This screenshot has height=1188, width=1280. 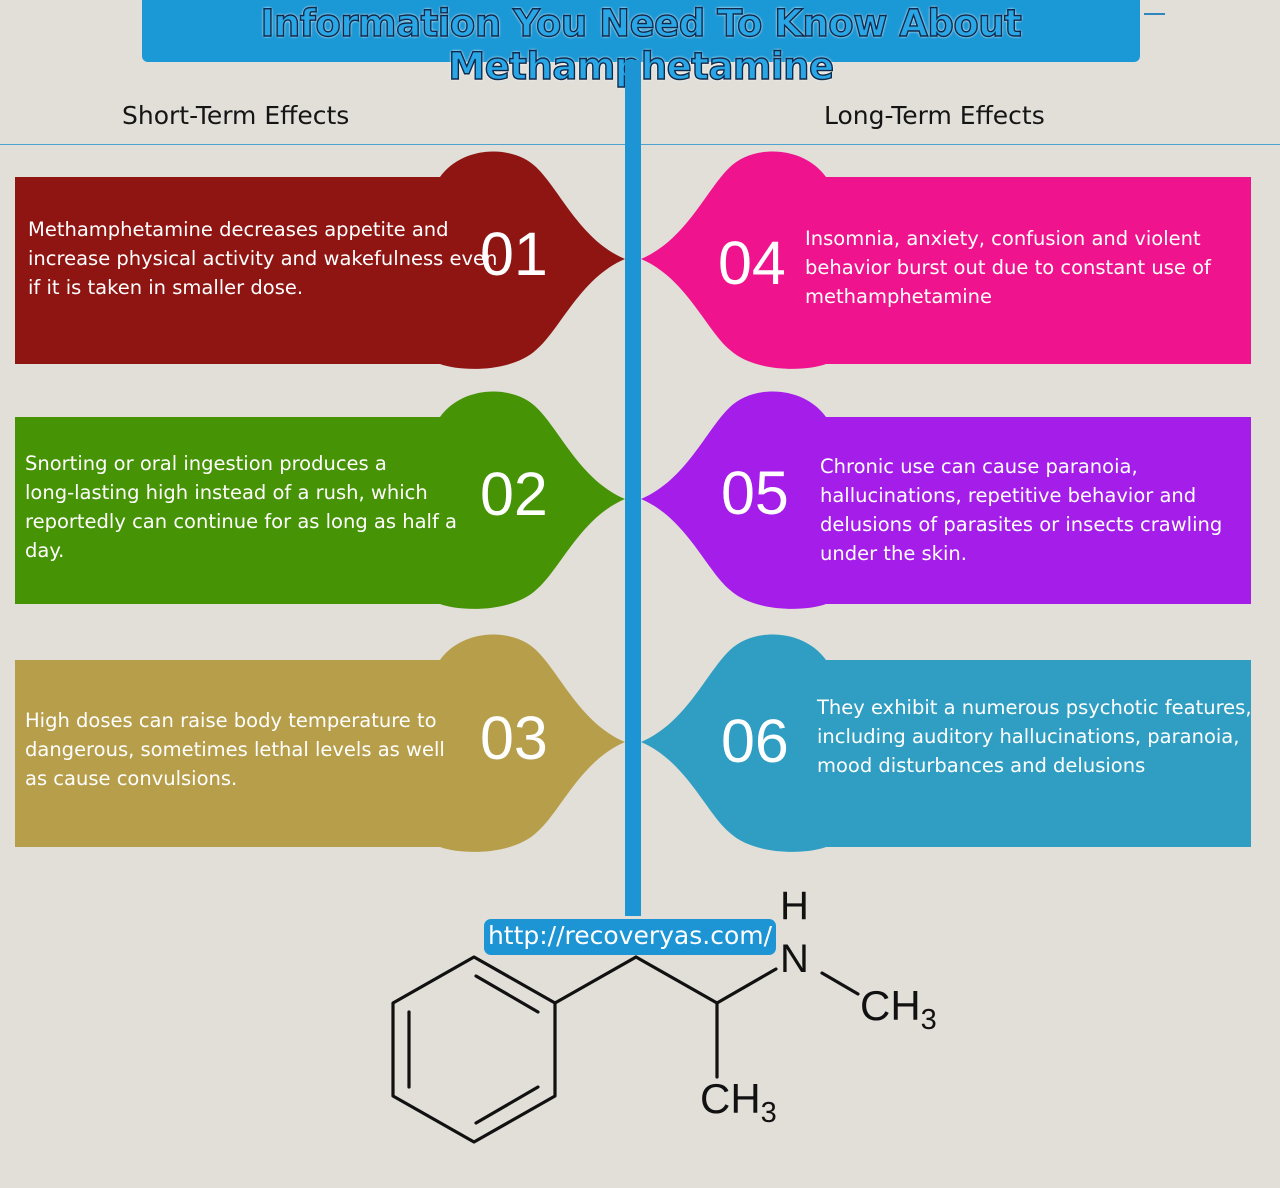 What do you see at coordinates (236, 115) in the screenshot?
I see `short-term-heading: Short-Term Effects` at bounding box center [236, 115].